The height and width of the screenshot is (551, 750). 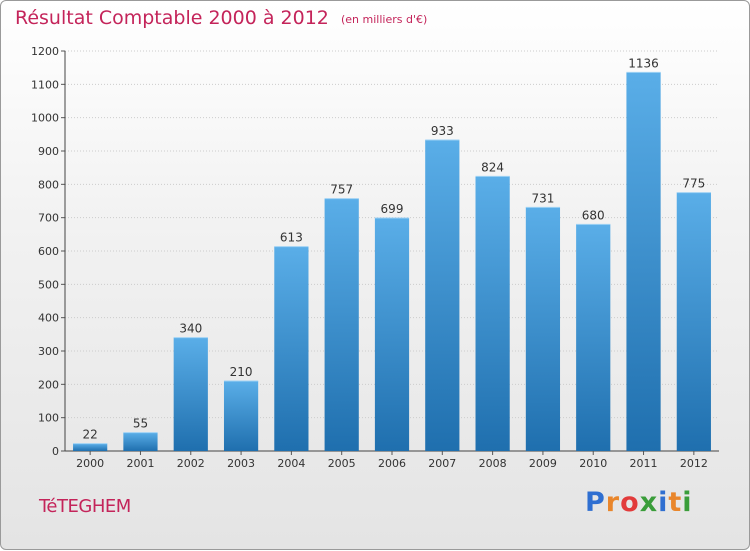 I want to click on y-tick-label: 600, so click(x=48, y=251).